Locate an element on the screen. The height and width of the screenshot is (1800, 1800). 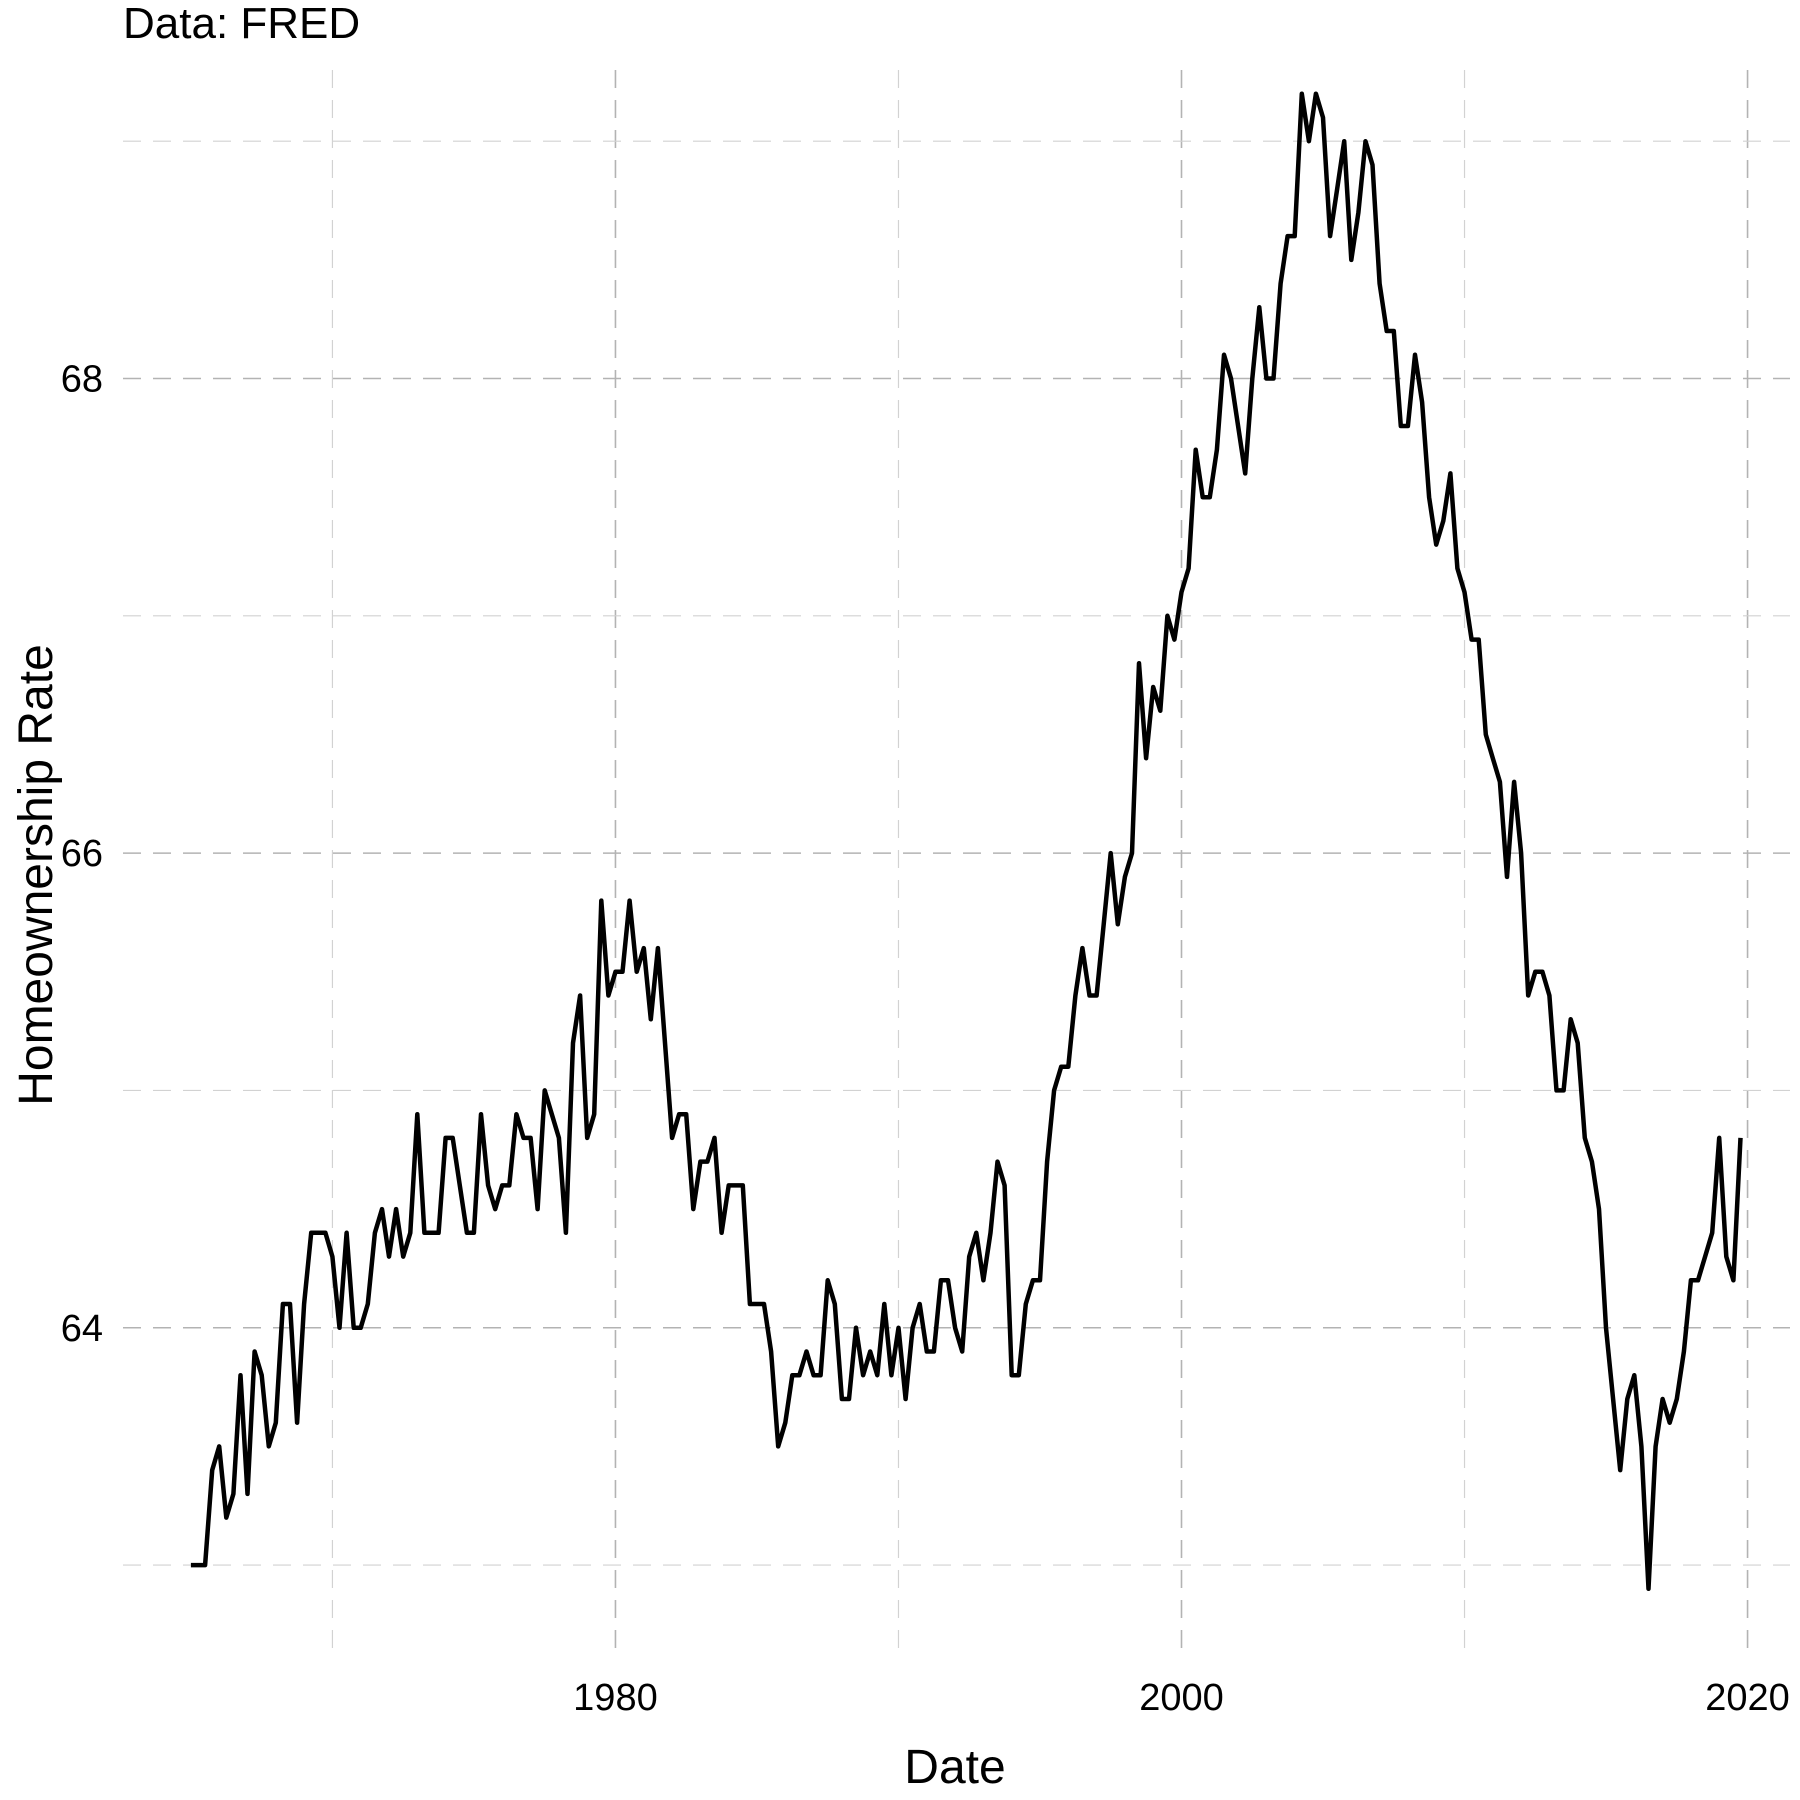
x-axis-title: Date is located at coordinates (954, 1767).